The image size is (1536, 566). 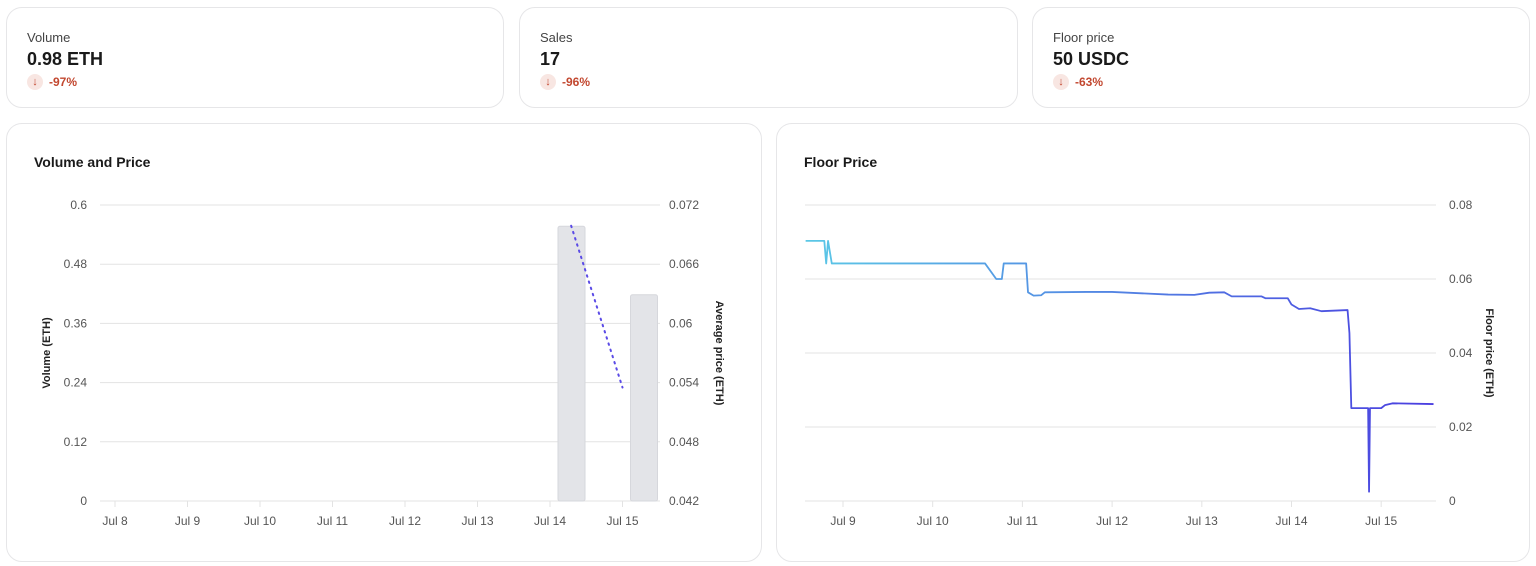 I want to click on chart-title: Floor Price, so click(x=841, y=162).